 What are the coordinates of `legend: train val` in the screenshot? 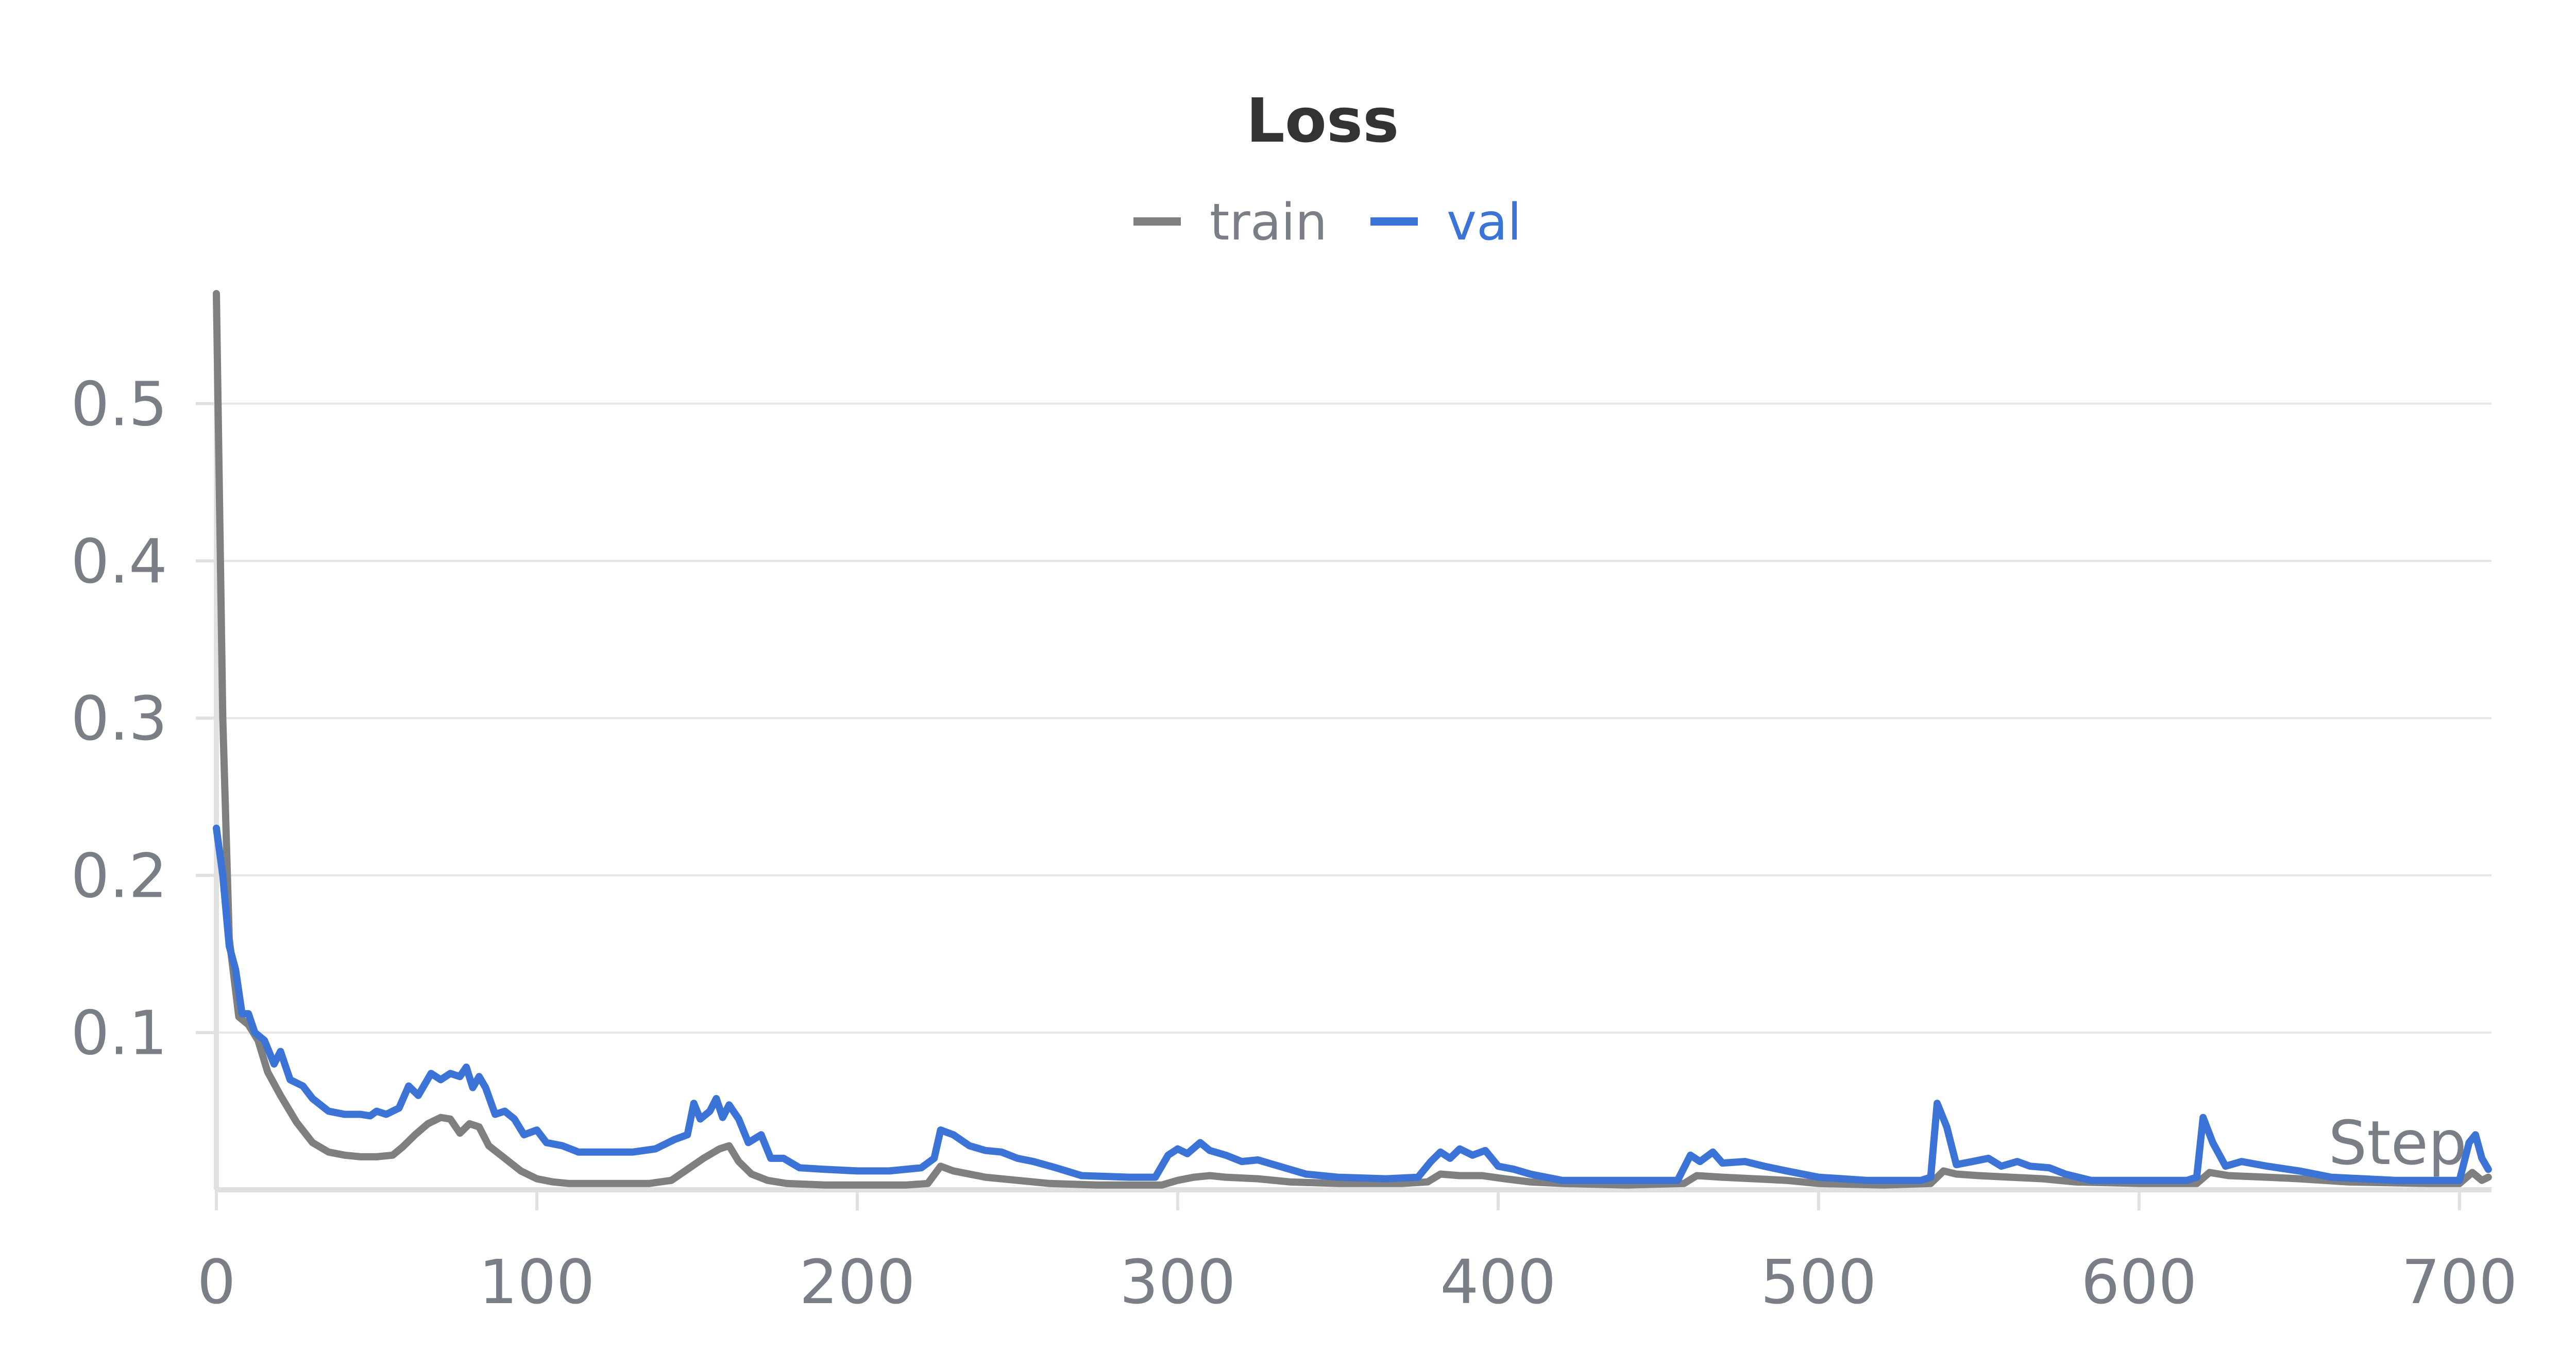 It's located at (1327, 222).